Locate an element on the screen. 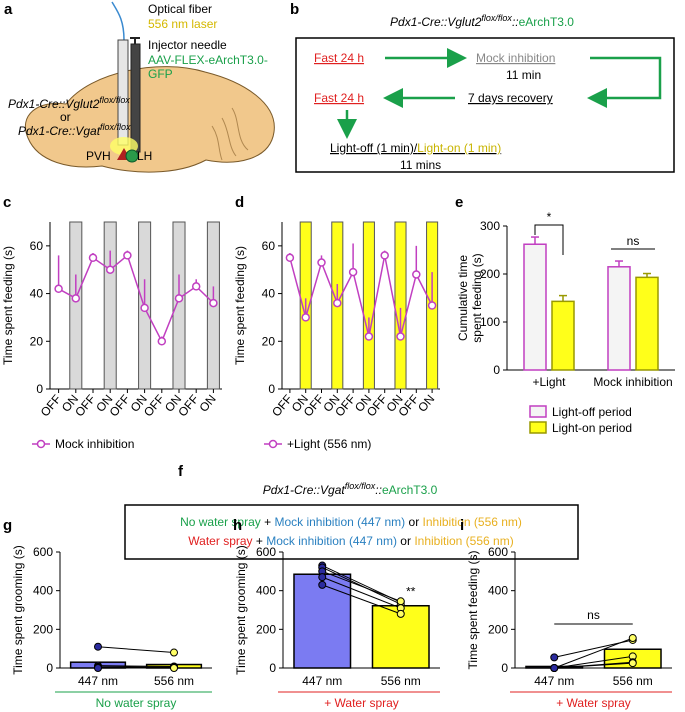 The width and height of the screenshot is (685, 712). panel-label: c is located at coordinates (7, 202).